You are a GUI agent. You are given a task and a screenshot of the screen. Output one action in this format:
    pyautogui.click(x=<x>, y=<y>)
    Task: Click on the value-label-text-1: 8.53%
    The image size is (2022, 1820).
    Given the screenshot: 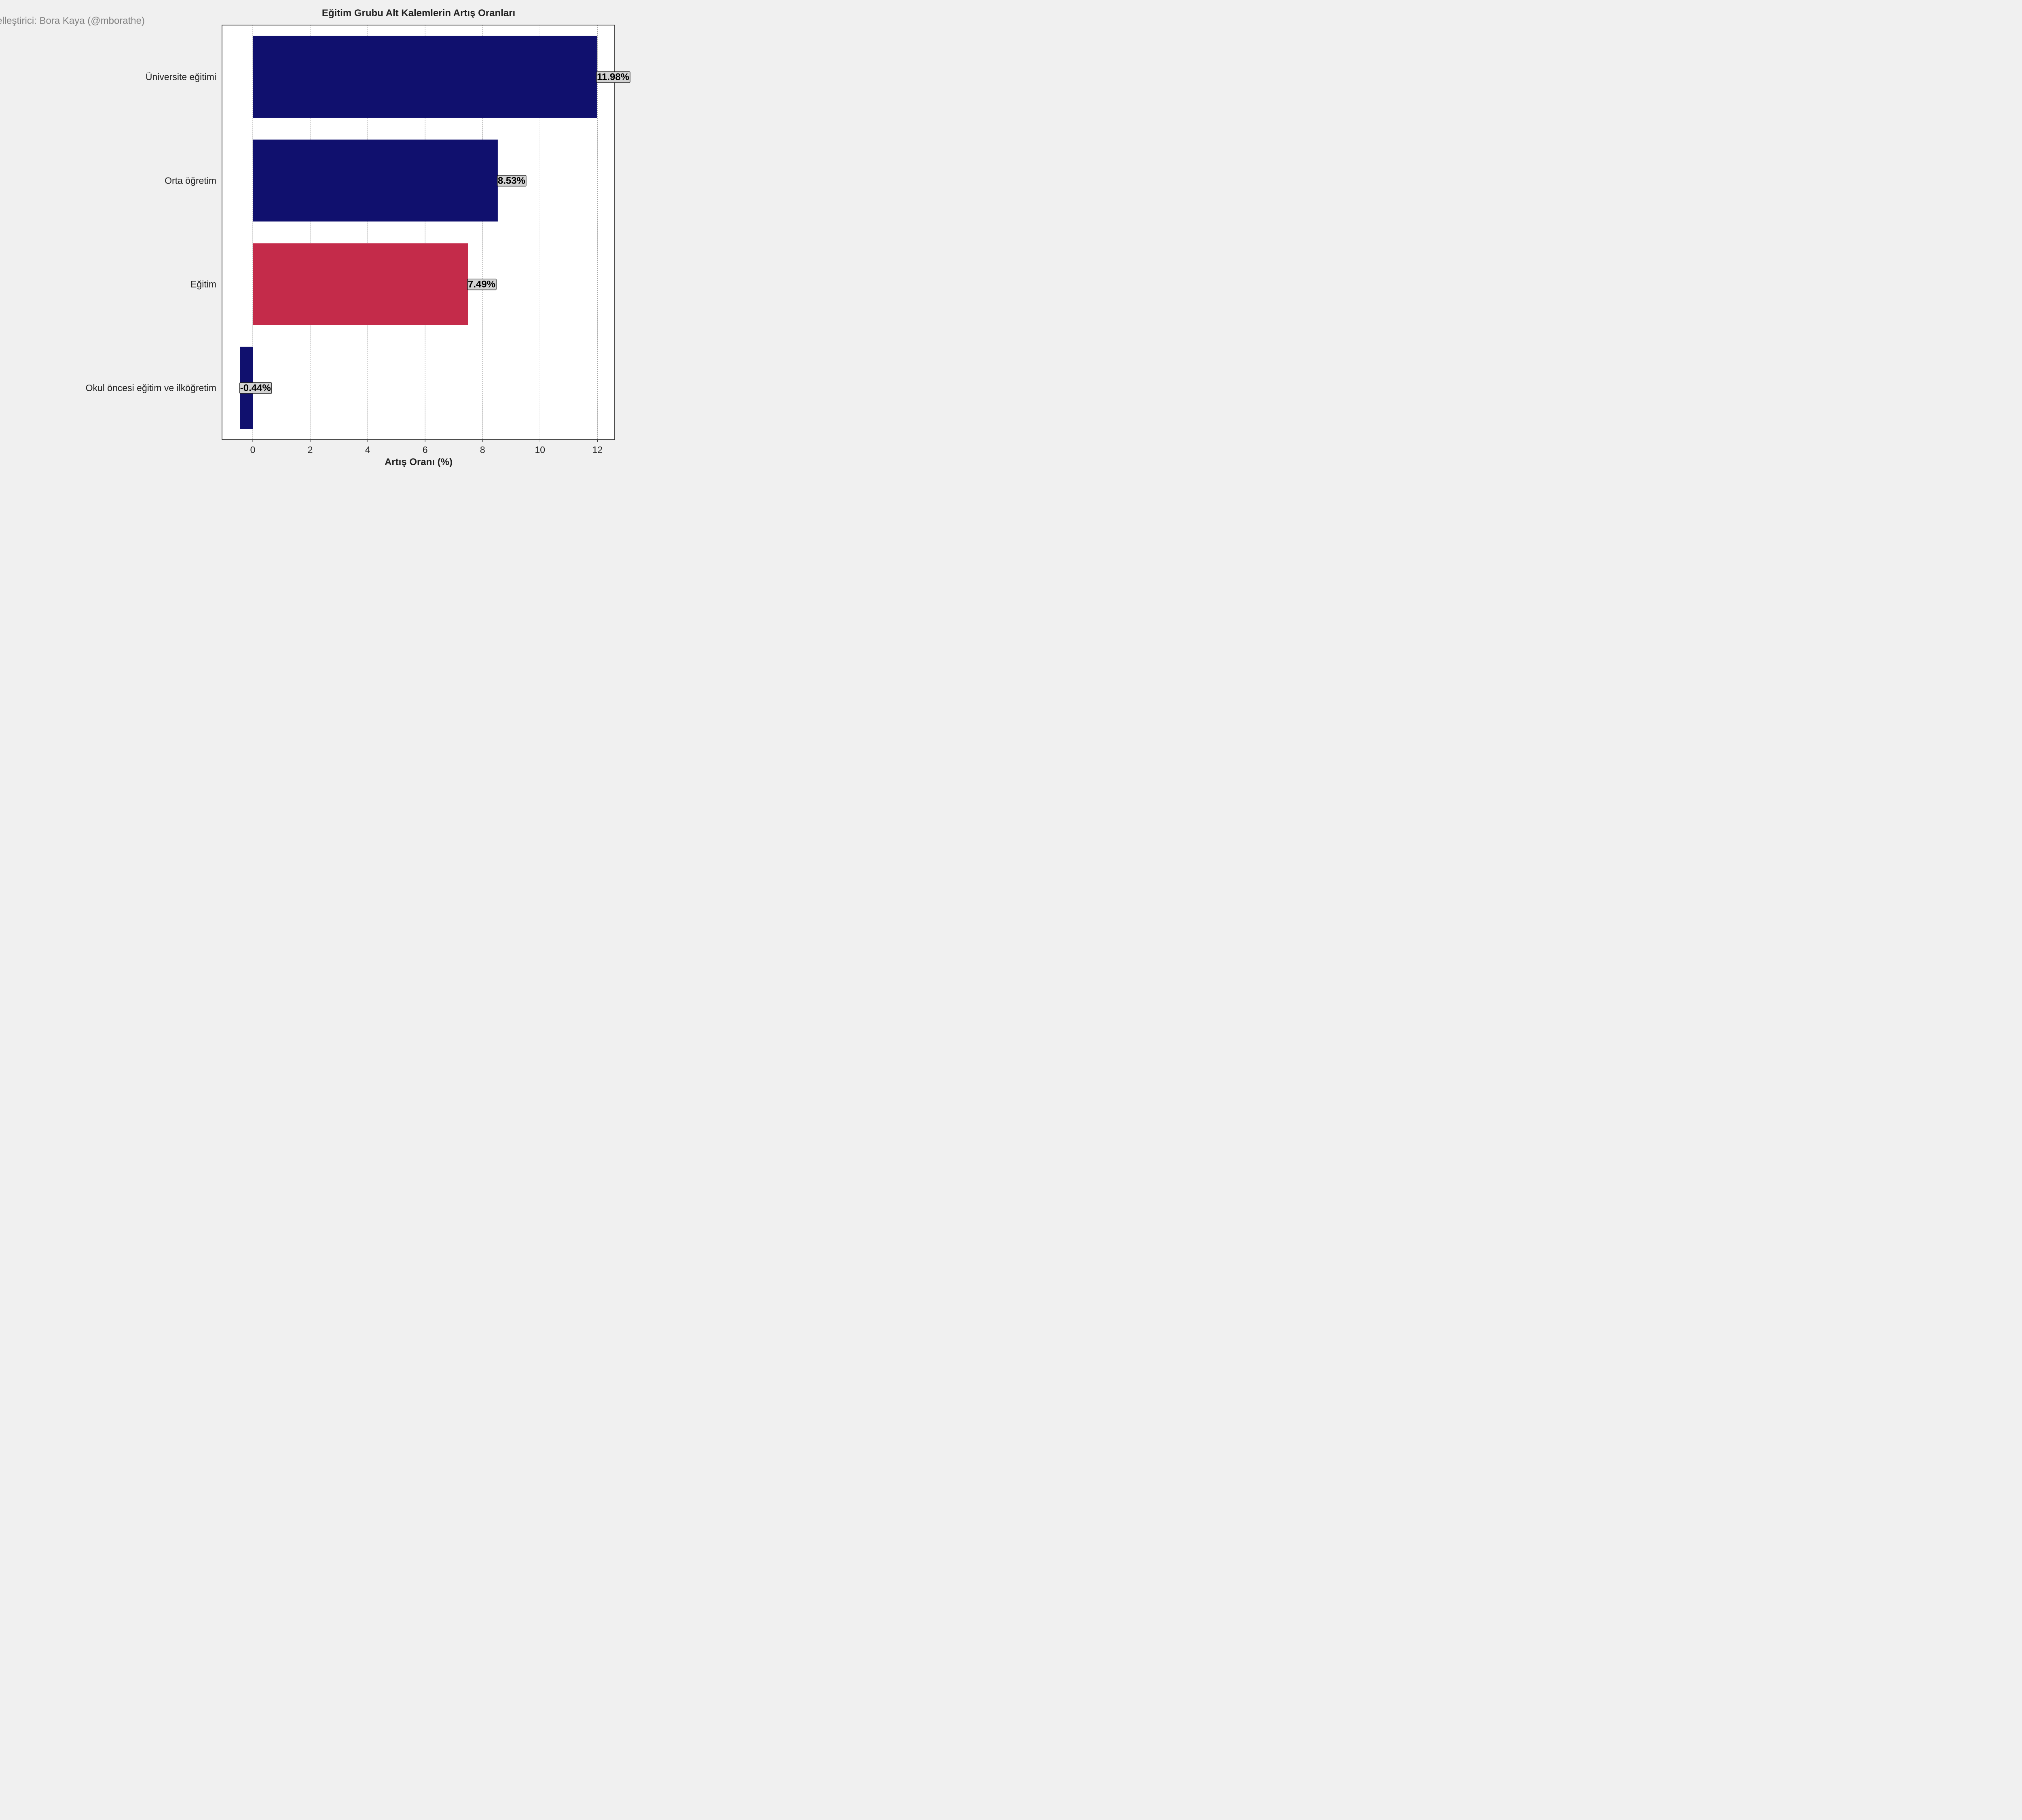 What is the action you would take?
    pyautogui.click(x=511, y=180)
    